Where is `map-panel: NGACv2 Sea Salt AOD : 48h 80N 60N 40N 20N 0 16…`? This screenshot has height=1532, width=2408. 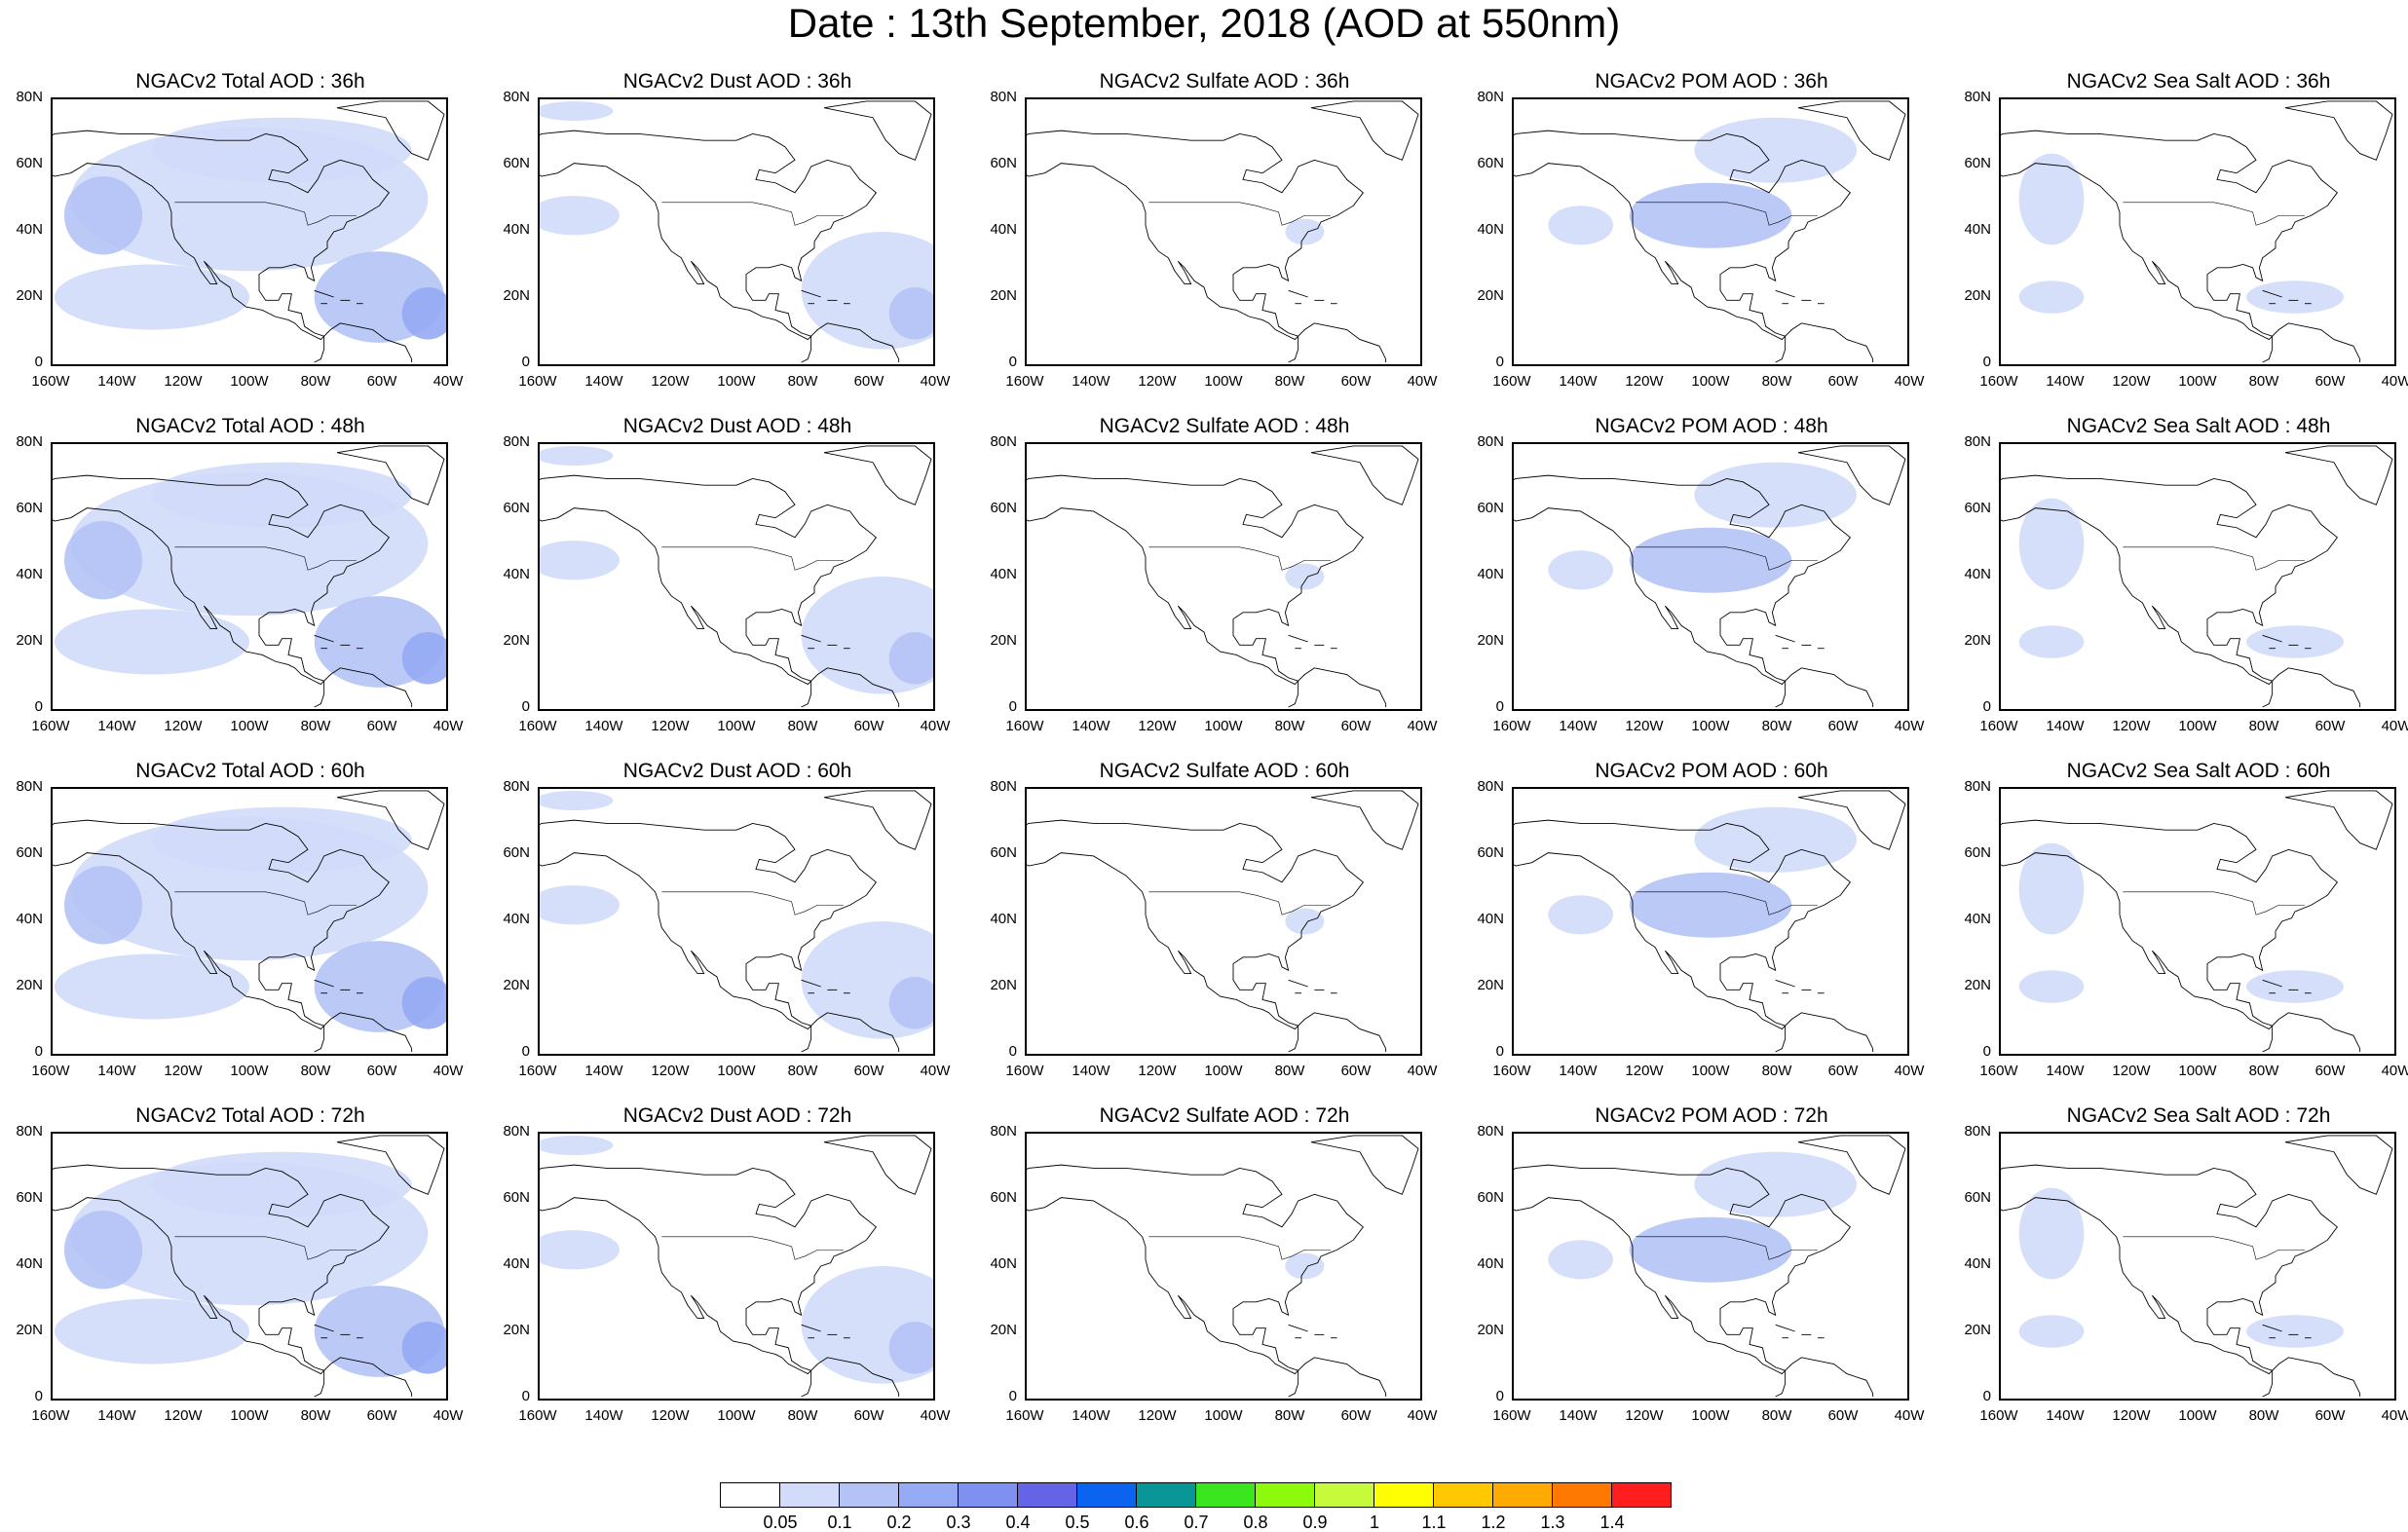 map-panel: NGACv2 Sea Salt AOD : 48h 80N 60N 40N 20N 0 16… is located at coordinates (2178, 579).